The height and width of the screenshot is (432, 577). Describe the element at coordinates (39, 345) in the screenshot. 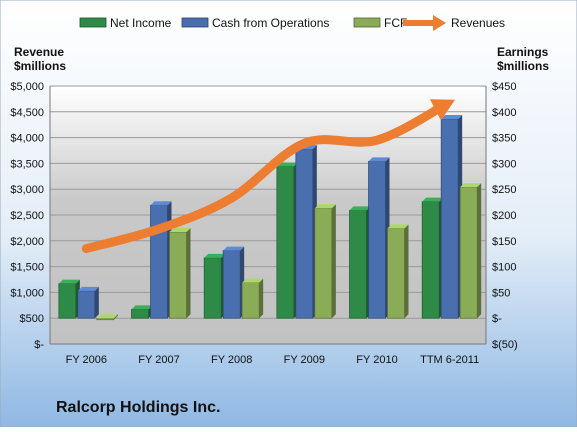

I see `left-tick-label: $-` at that location.